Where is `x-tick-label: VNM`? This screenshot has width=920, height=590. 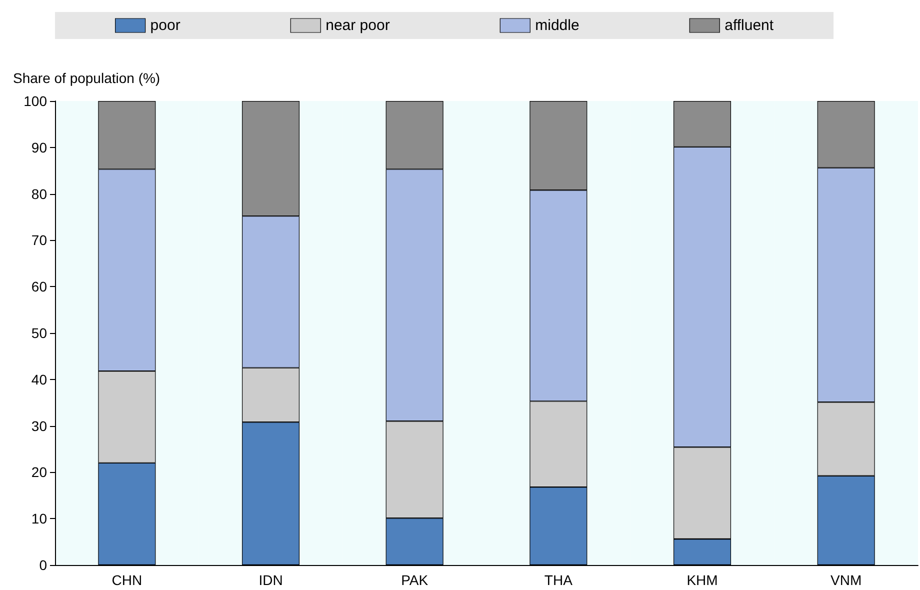 x-tick-label: VNM is located at coordinates (846, 580).